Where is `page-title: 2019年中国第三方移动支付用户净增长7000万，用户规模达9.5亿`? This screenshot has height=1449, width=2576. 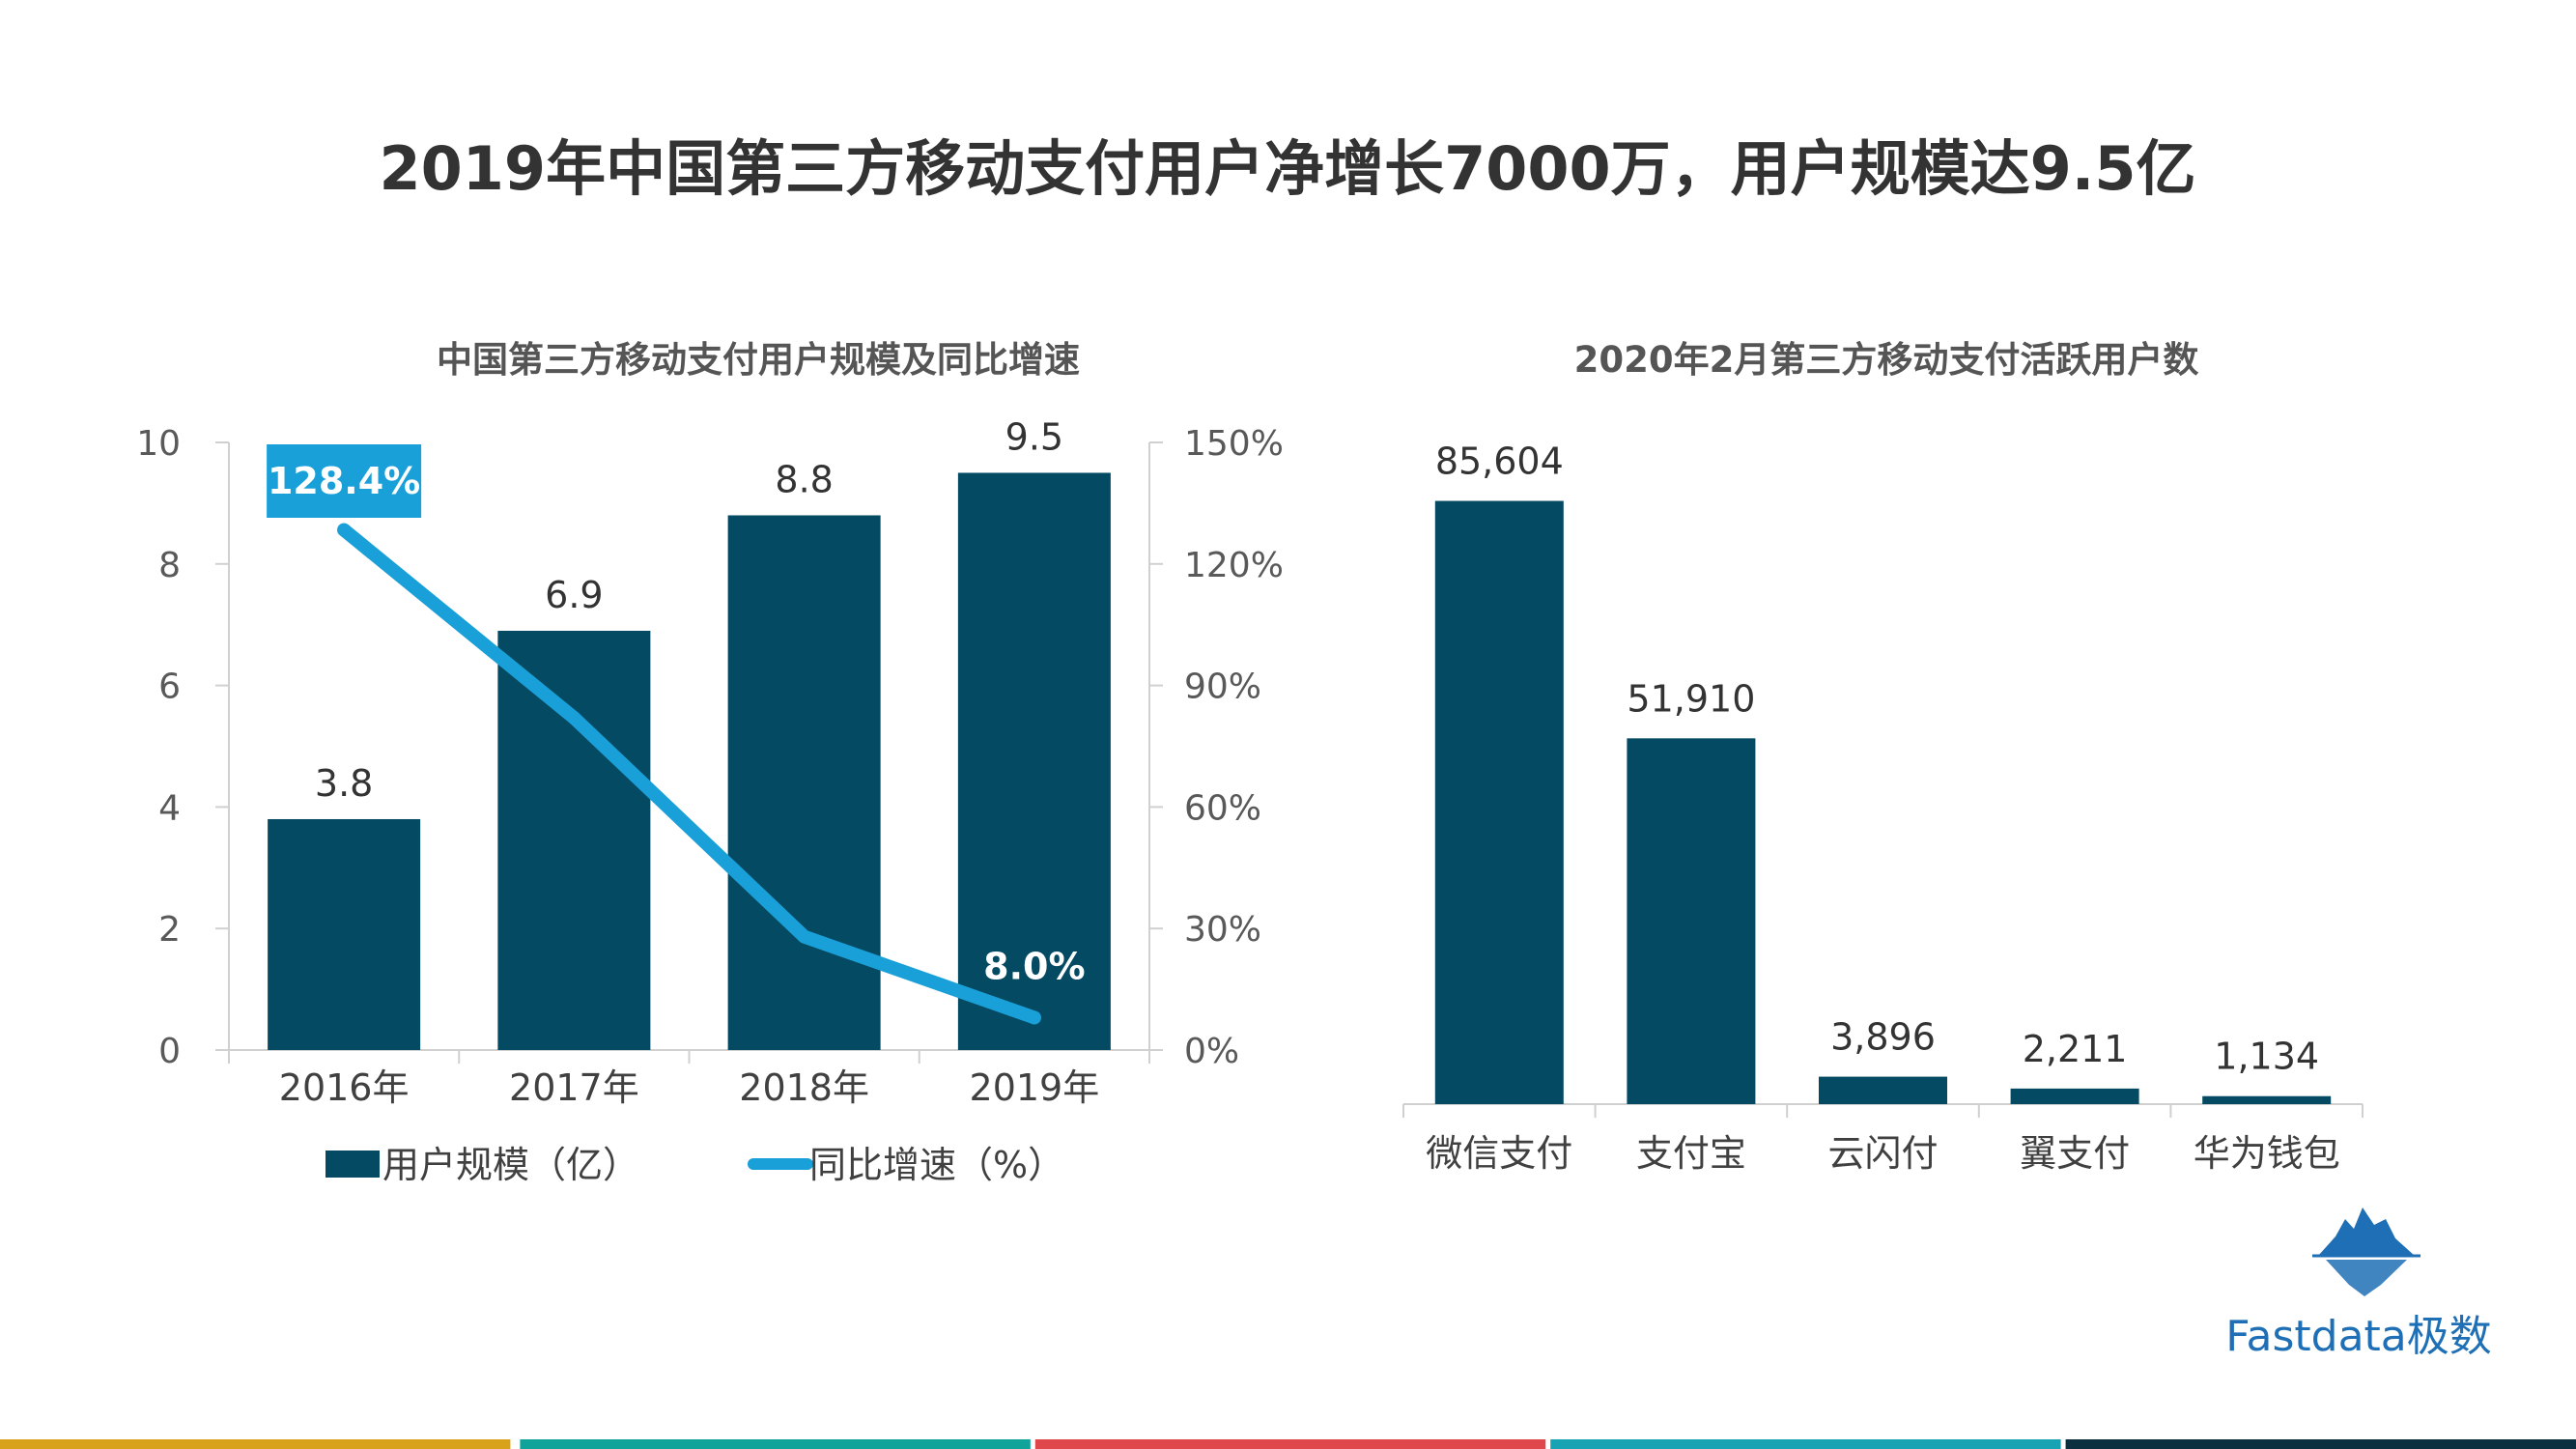
page-title: 2019年中国第三方移动支付用户净增长7000万，用户规模达9.5亿 is located at coordinates (1288, 168).